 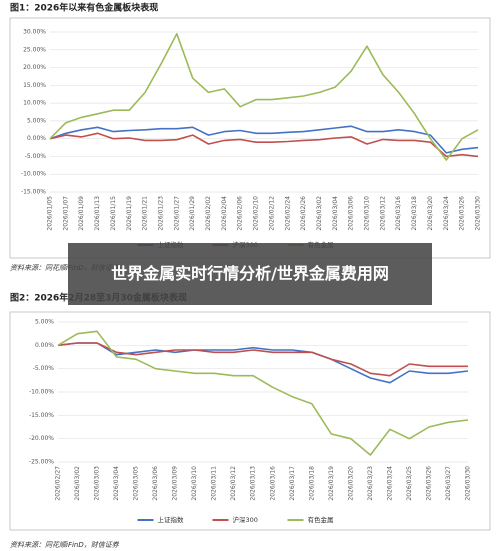 I want to click on y-tick-label: 25.00%, so click(x=34, y=49).